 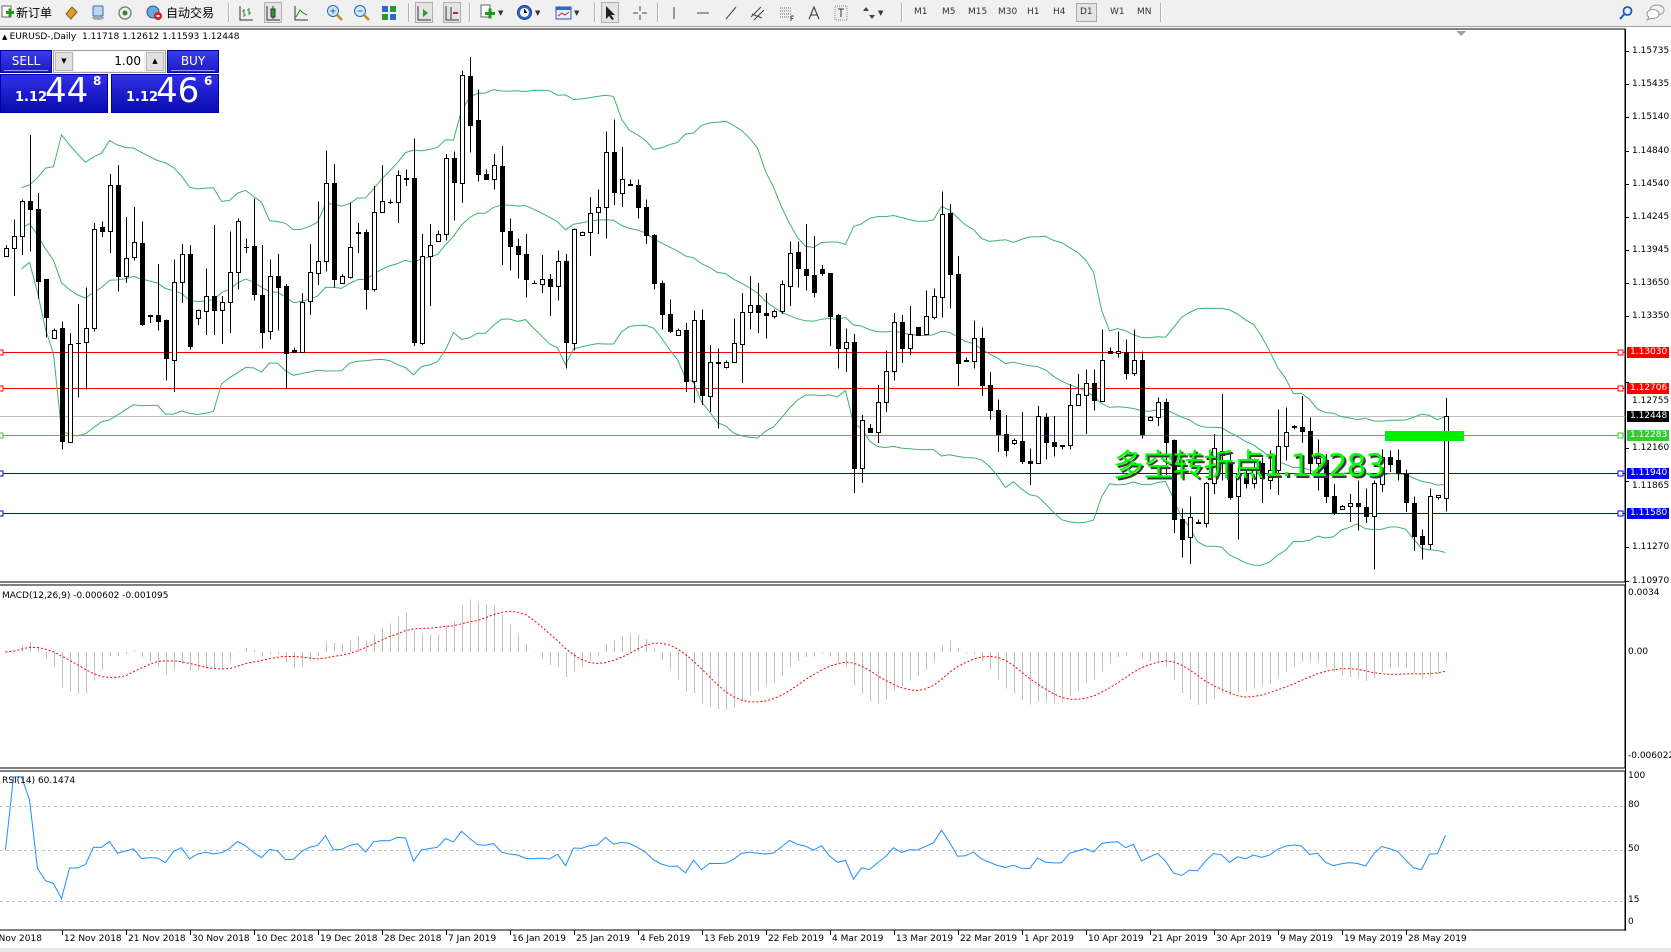 I want to click on indicators-button: ▼, so click(x=491, y=12).